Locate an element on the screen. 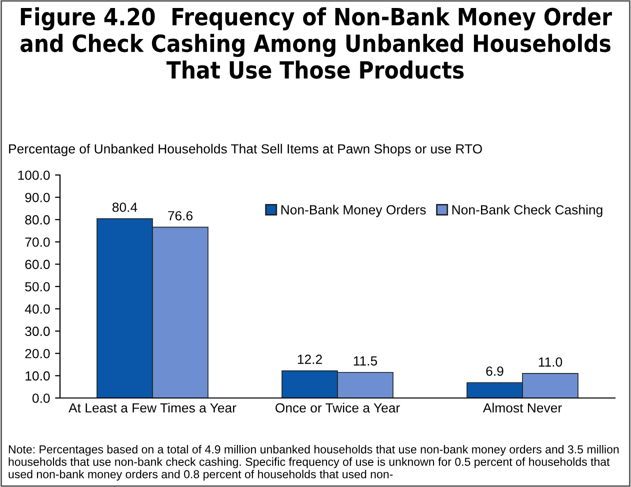  y-tick-label: 80.0 is located at coordinates (37, 220).